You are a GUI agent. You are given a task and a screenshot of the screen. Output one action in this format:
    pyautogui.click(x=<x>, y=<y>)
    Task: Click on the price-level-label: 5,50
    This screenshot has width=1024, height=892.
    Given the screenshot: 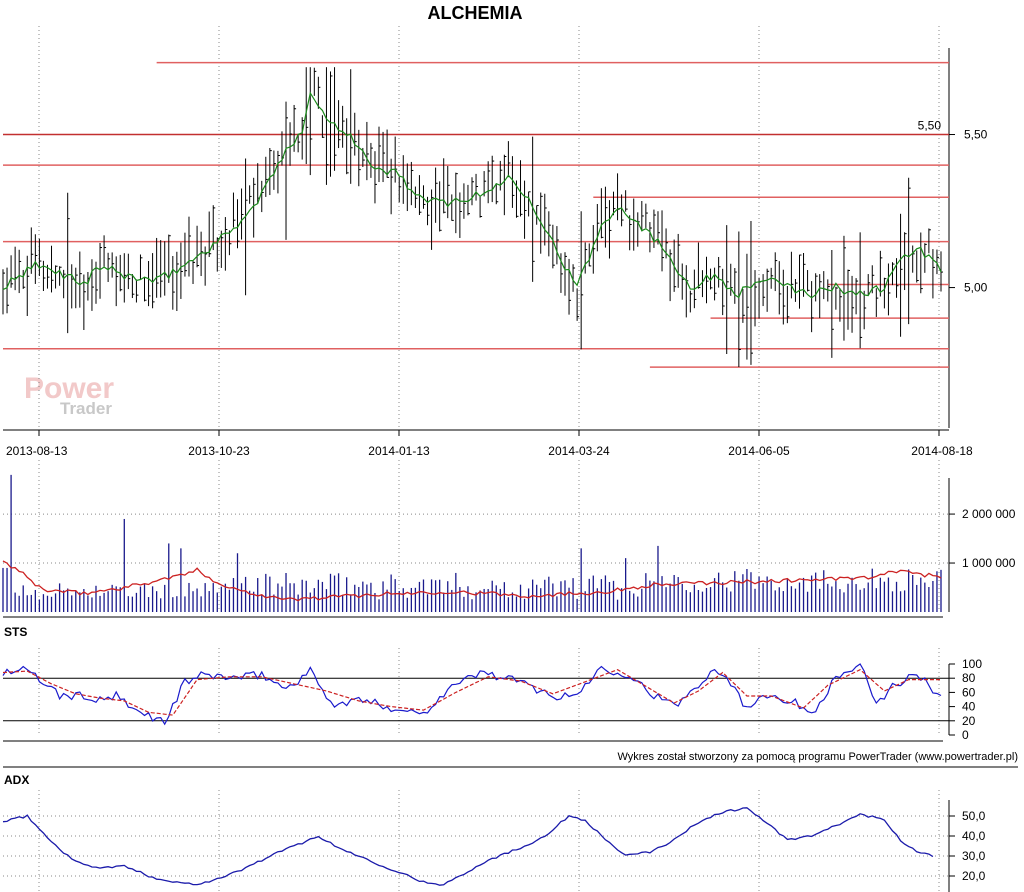 What is the action you would take?
    pyautogui.click(x=930, y=126)
    